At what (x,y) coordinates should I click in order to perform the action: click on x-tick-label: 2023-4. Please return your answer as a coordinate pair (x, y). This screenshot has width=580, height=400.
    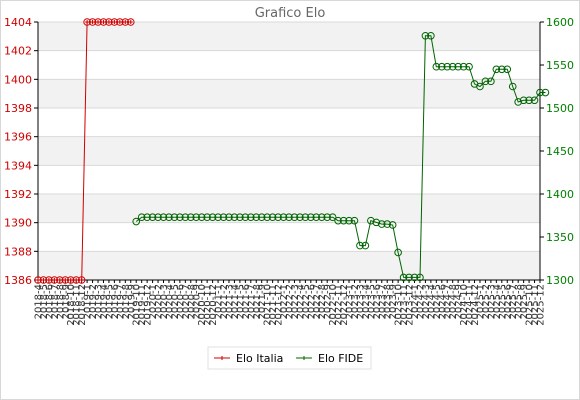
    Looking at the image, I should click on (366, 301).